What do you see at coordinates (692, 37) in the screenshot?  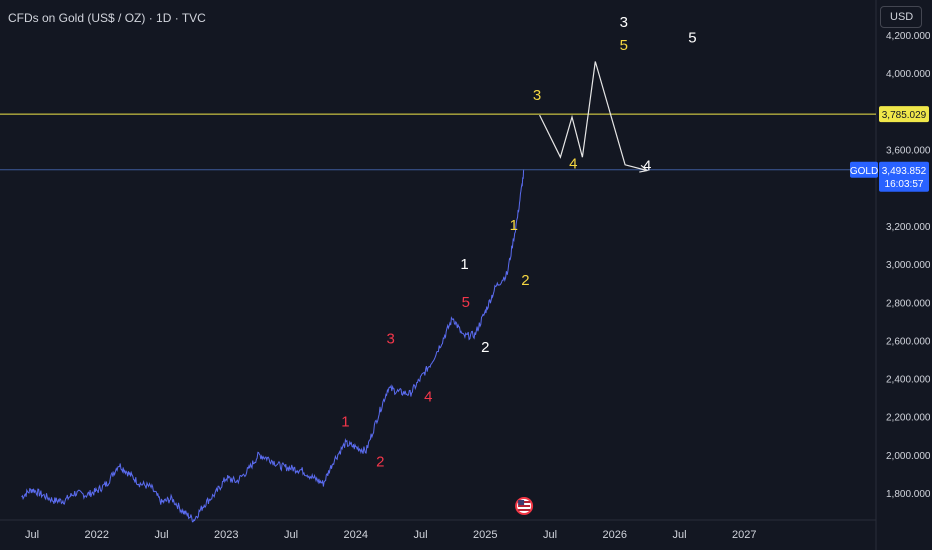 I see `wave-label-white-5: 5` at bounding box center [692, 37].